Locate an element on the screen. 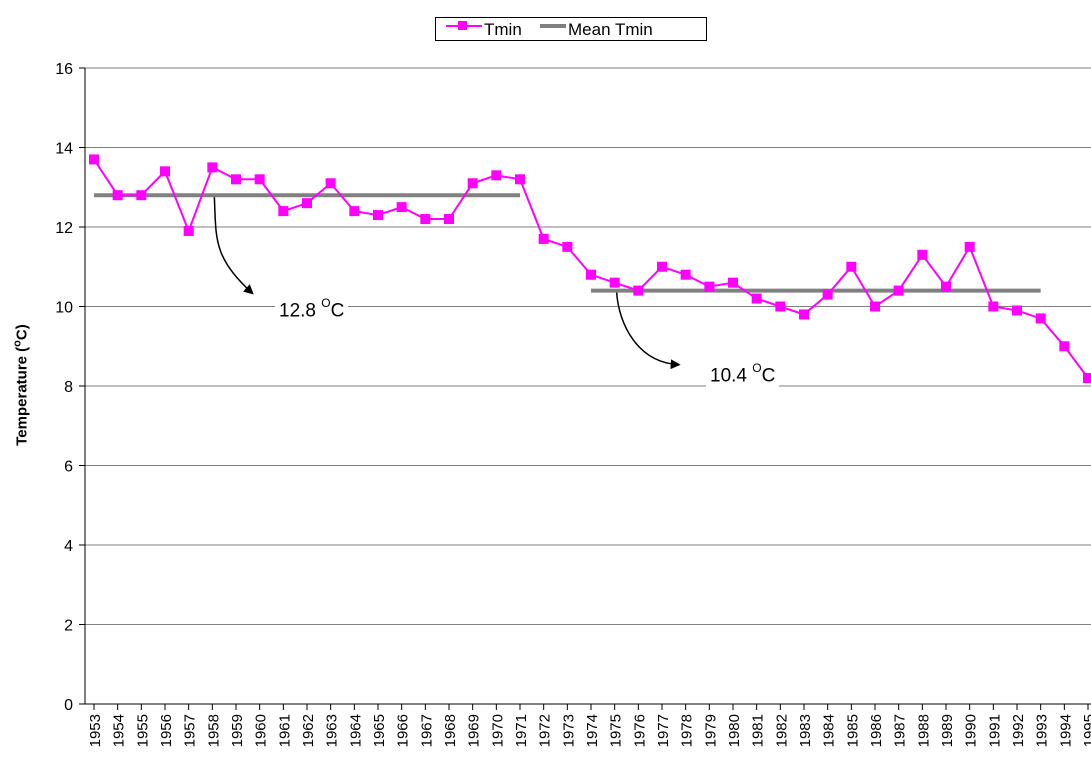 This screenshot has height=767, width=1091. x-tick-label: 1972 is located at coordinates (545, 730).